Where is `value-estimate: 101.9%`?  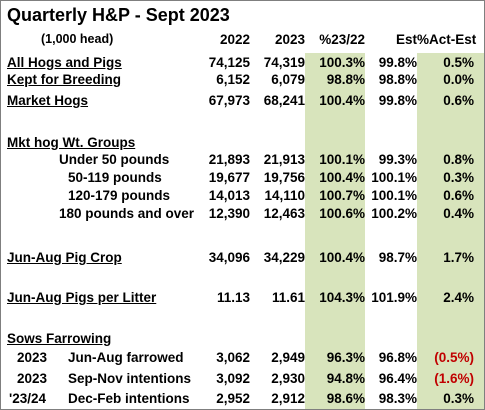
value-estimate: 101.9% is located at coordinates (394, 297).